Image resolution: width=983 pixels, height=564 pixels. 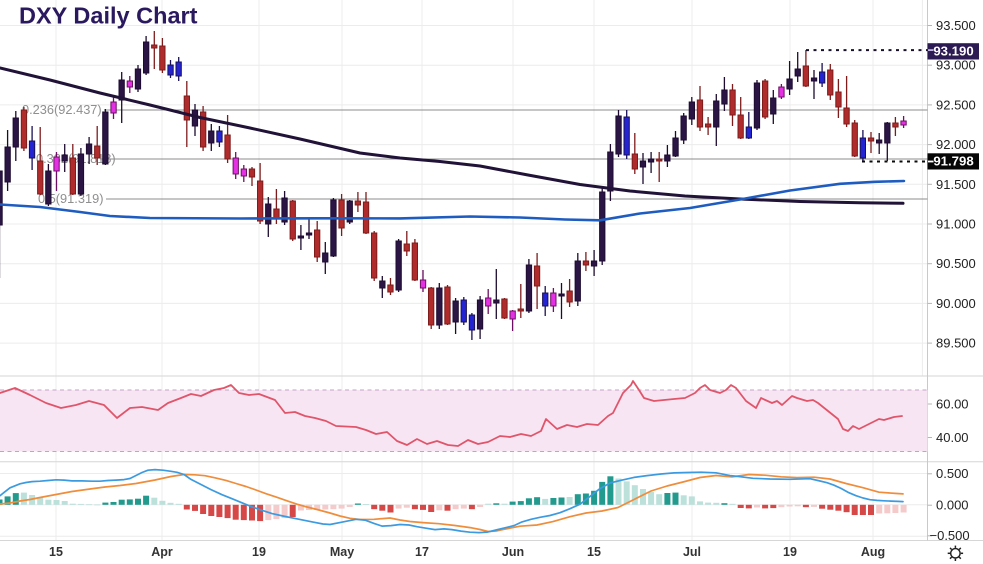 I want to click on svg-text: Aug, so click(x=873, y=552).